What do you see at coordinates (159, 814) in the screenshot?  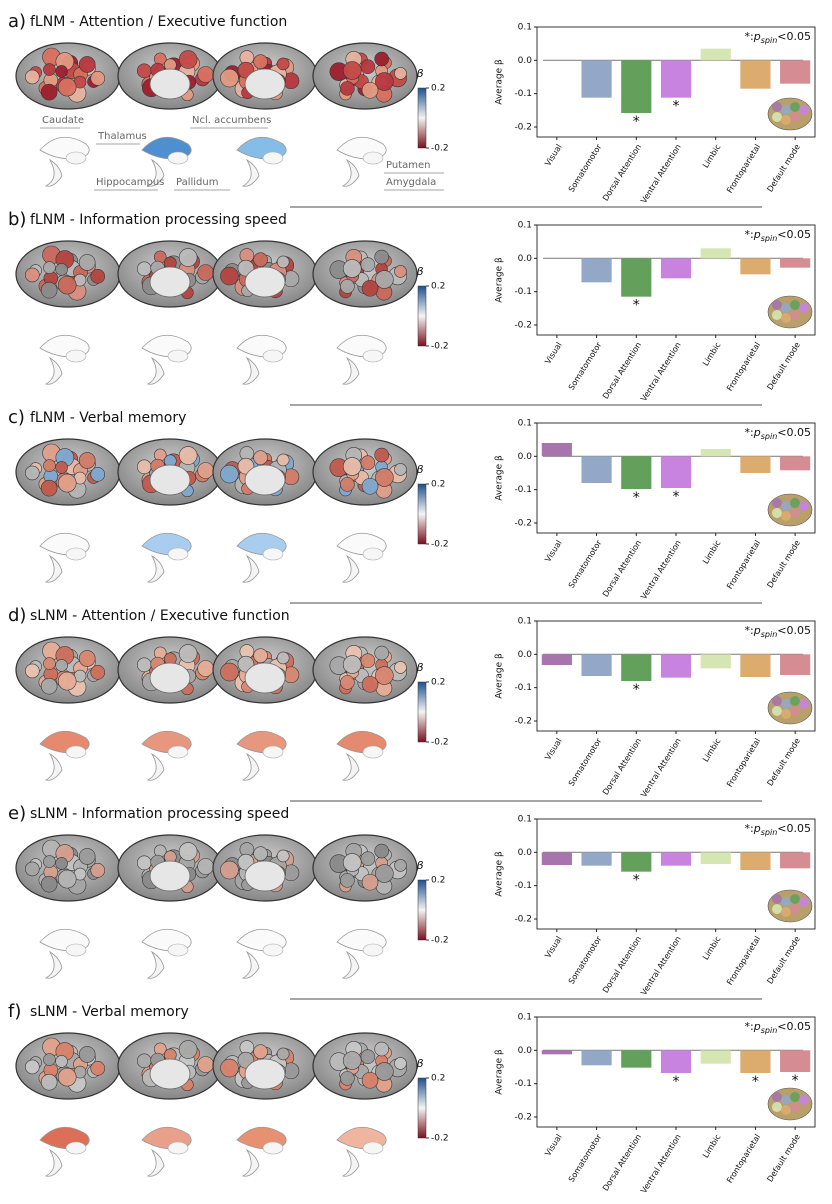 I see `panel-title: sLNM - Information processing speed` at bounding box center [159, 814].